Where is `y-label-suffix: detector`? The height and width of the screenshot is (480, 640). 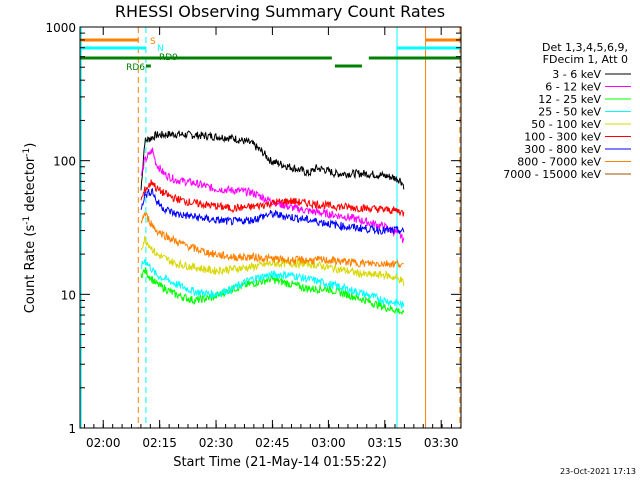
y-label-suffix: detector is located at coordinates (30, 186).